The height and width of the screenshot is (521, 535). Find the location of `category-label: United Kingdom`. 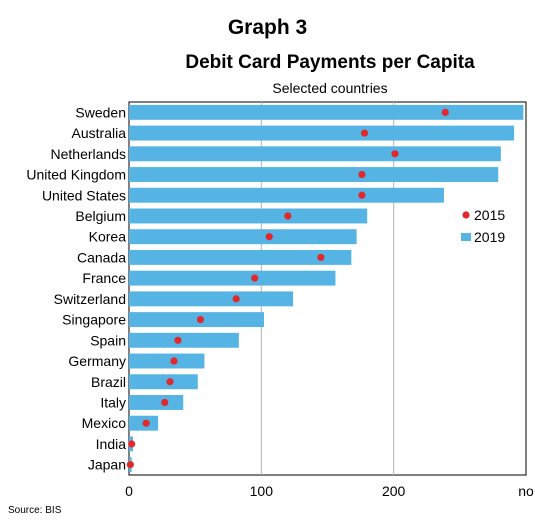

category-label: United Kingdom is located at coordinates (76, 175).